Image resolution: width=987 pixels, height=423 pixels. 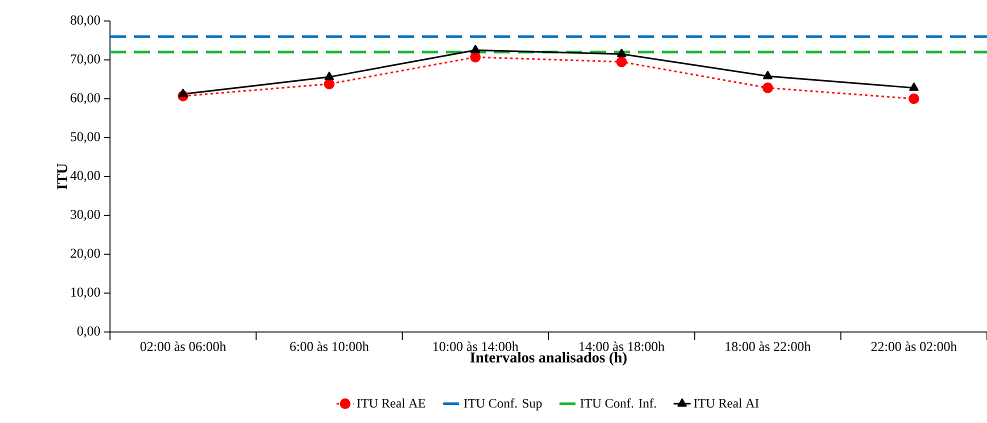 I want to click on y-tick-label: 0,00, so click(x=88, y=332).